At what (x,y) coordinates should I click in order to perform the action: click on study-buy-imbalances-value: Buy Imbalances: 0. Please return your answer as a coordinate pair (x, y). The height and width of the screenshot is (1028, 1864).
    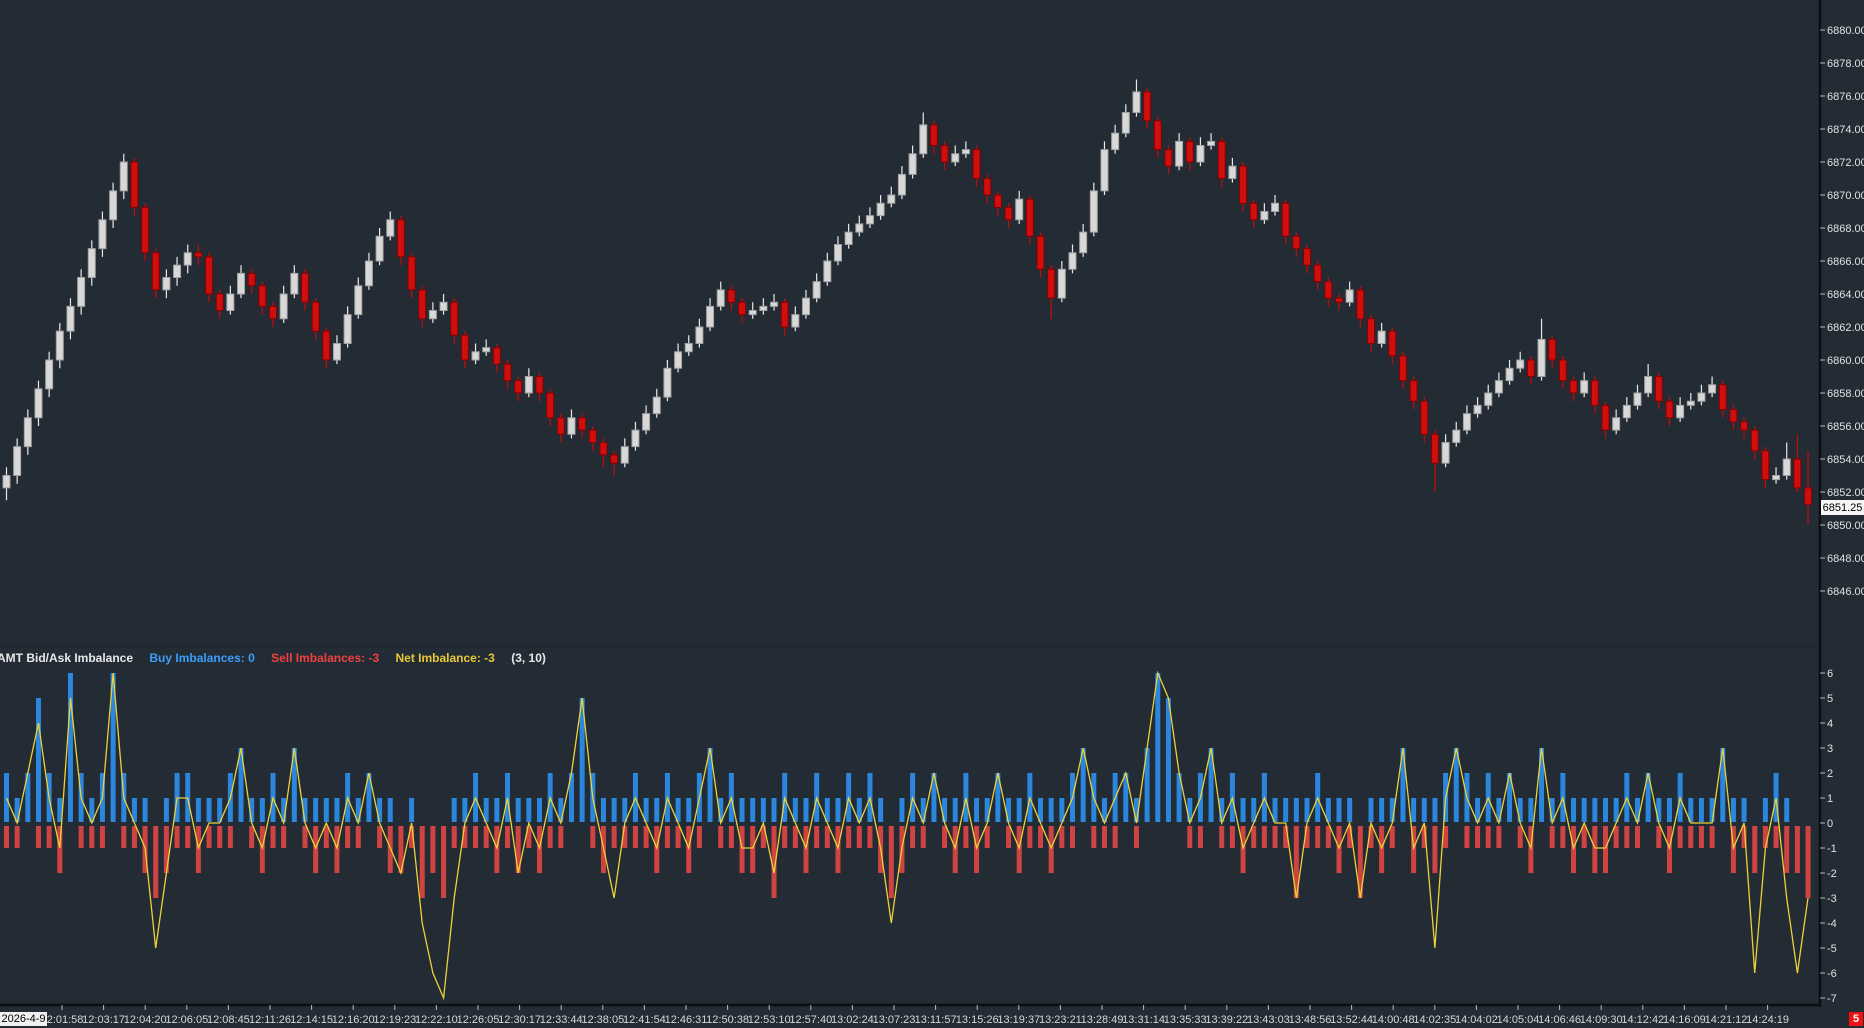
    Looking at the image, I should click on (202, 658).